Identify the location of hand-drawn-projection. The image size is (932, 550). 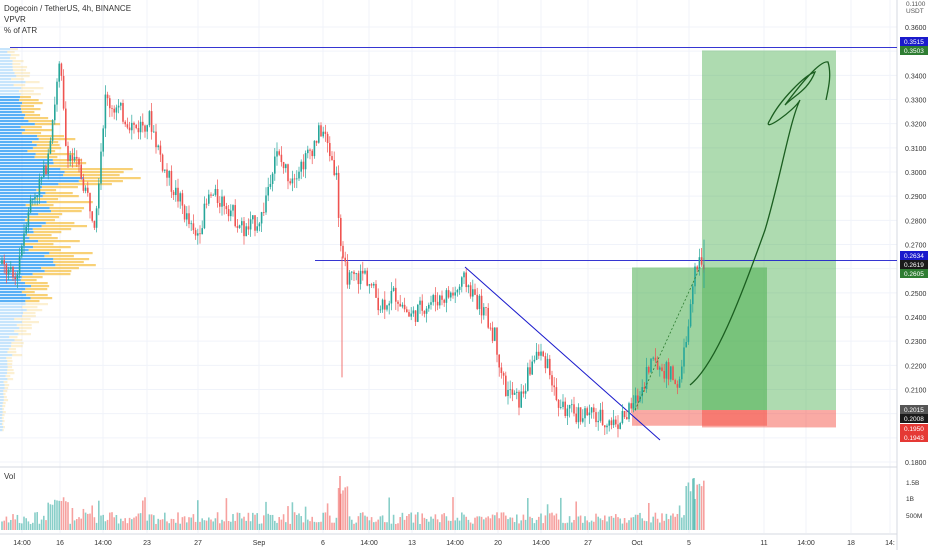
(760, 223).